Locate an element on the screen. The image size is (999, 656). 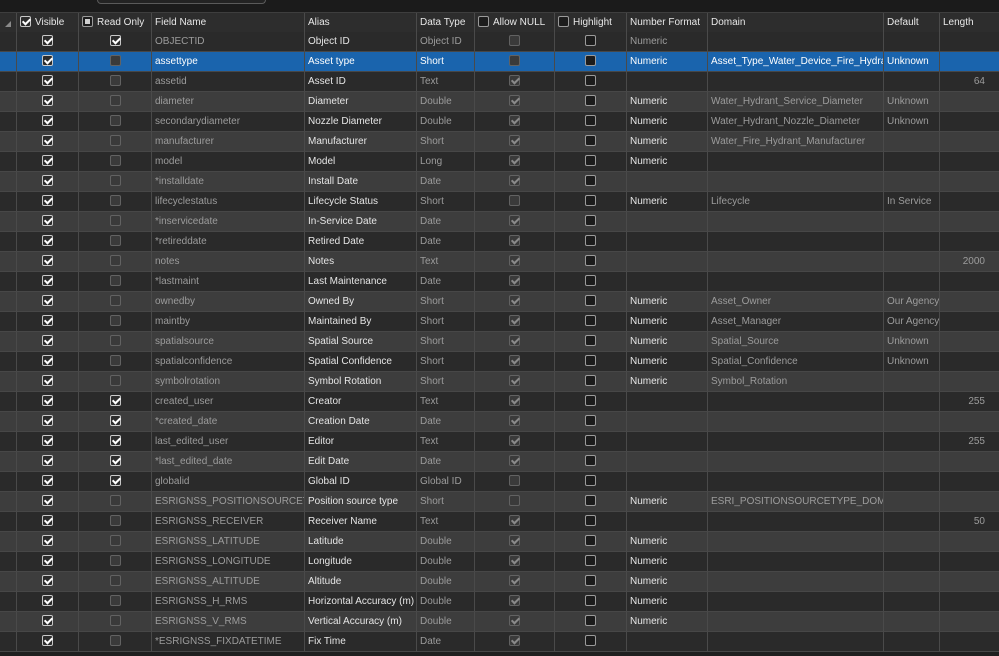
alias-cell: Position source type is located at coordinates (361, 502).